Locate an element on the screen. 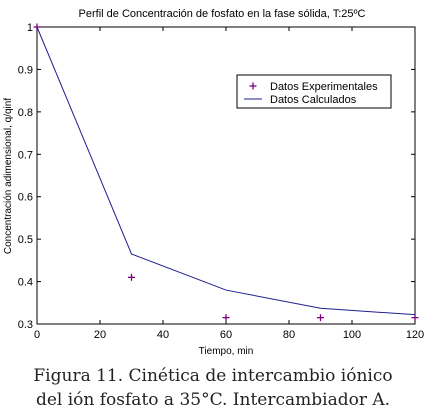 The height and width of the screenshot is (415, 426). x-tick-label: 100 is located at coordinates (352, 335).